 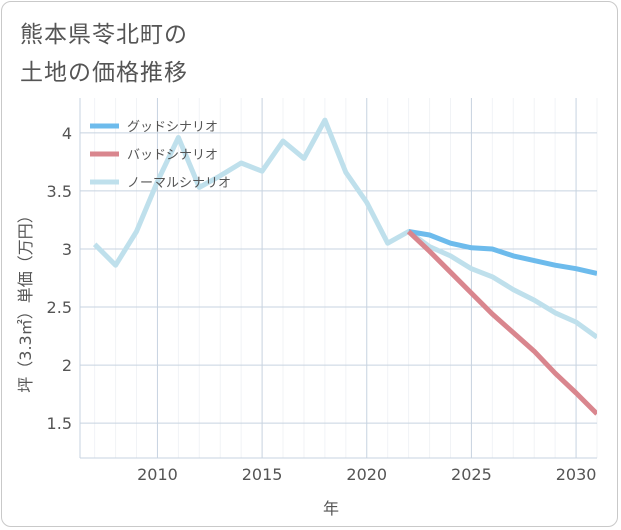 What do you see at coordinates (59, 423) in the screenshot?
I see `y-tick-label: 1.5` at bounding box center [59, 423].